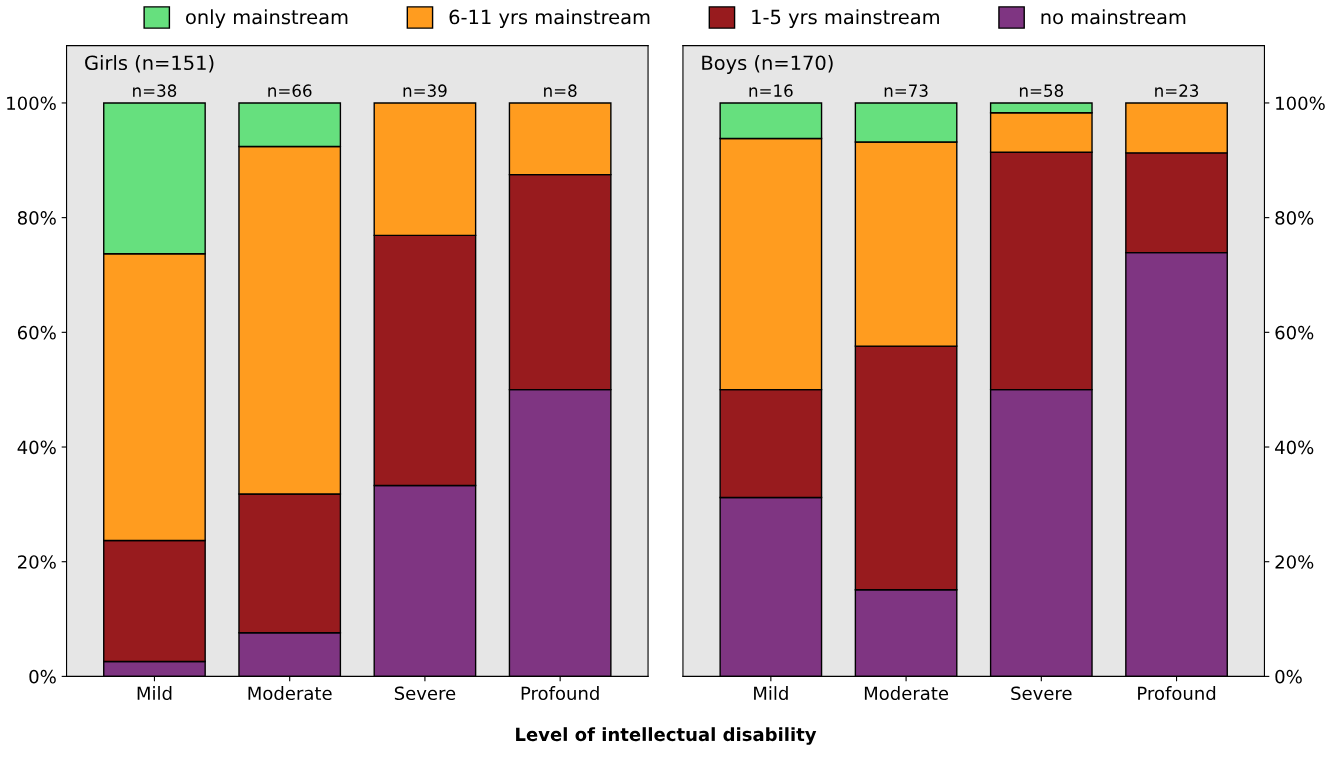 The height and width of the screenshot is (760, 1331). What do you see at coordinates (771, 90) in the screenshot?
I see `annotation: n=16` at bounding box center [771, 90].